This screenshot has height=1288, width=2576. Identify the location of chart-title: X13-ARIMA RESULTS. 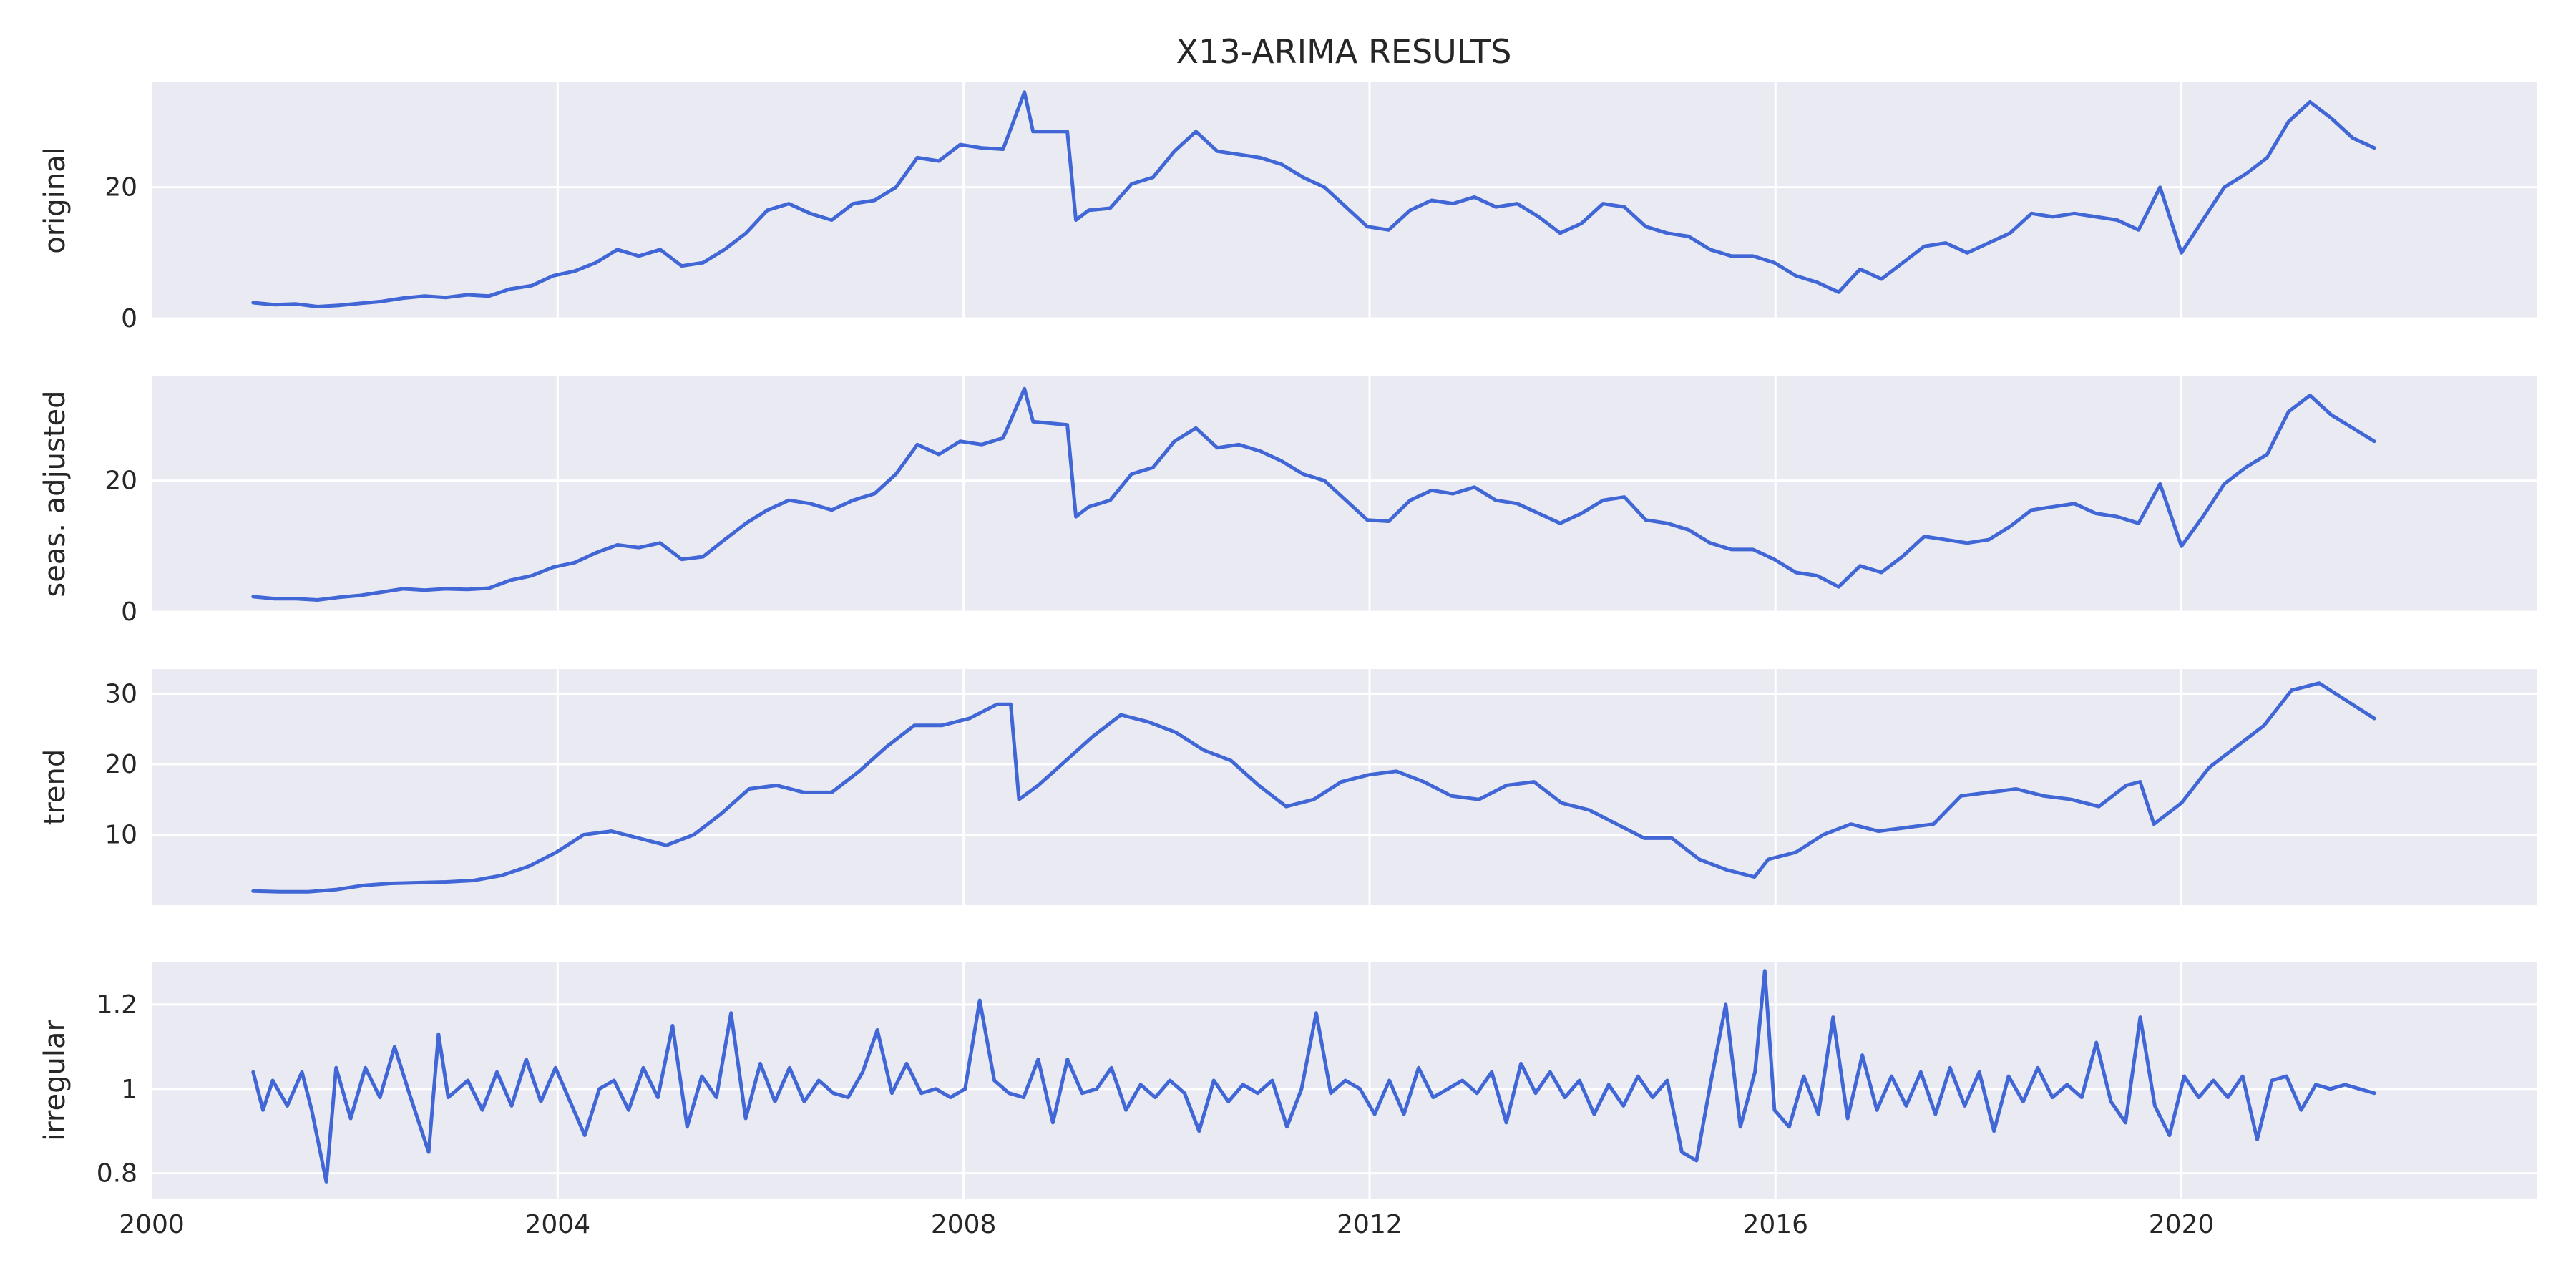
(1344, 51).